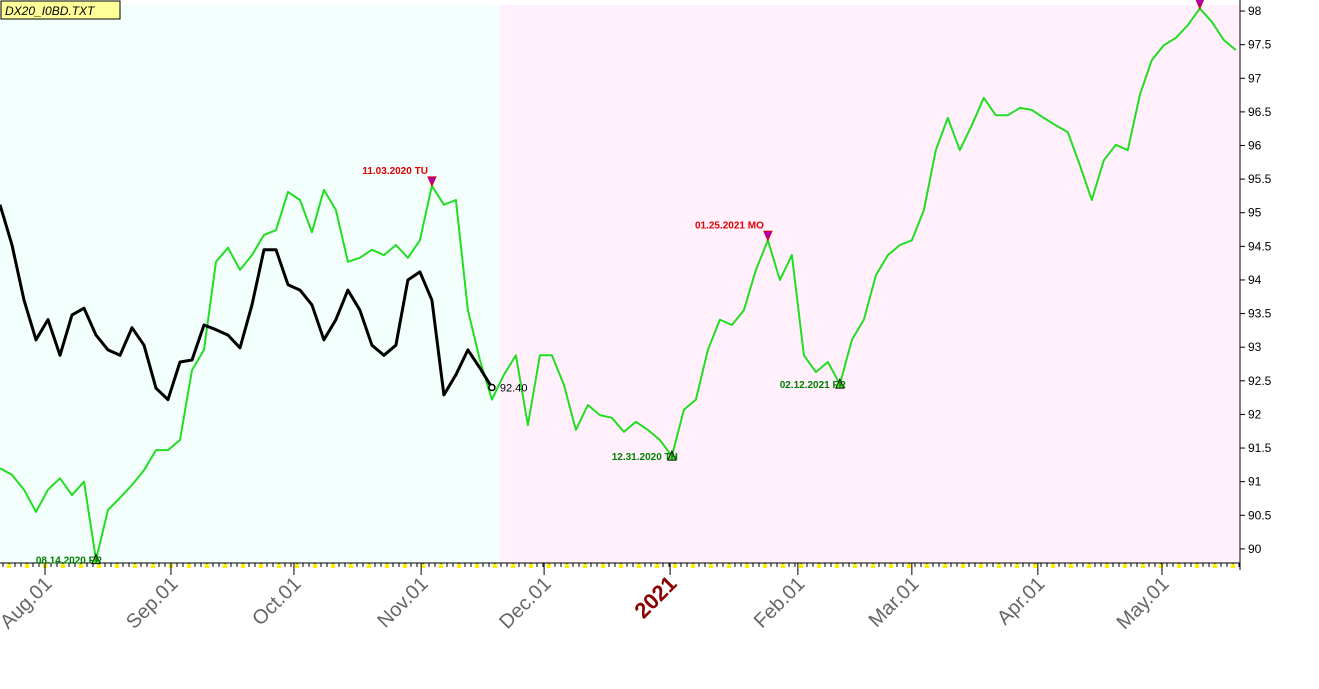  Describe the element at coordinates (729, 225) in the screenshot. I see `annotation: 01.25.2021 MO` at that location.